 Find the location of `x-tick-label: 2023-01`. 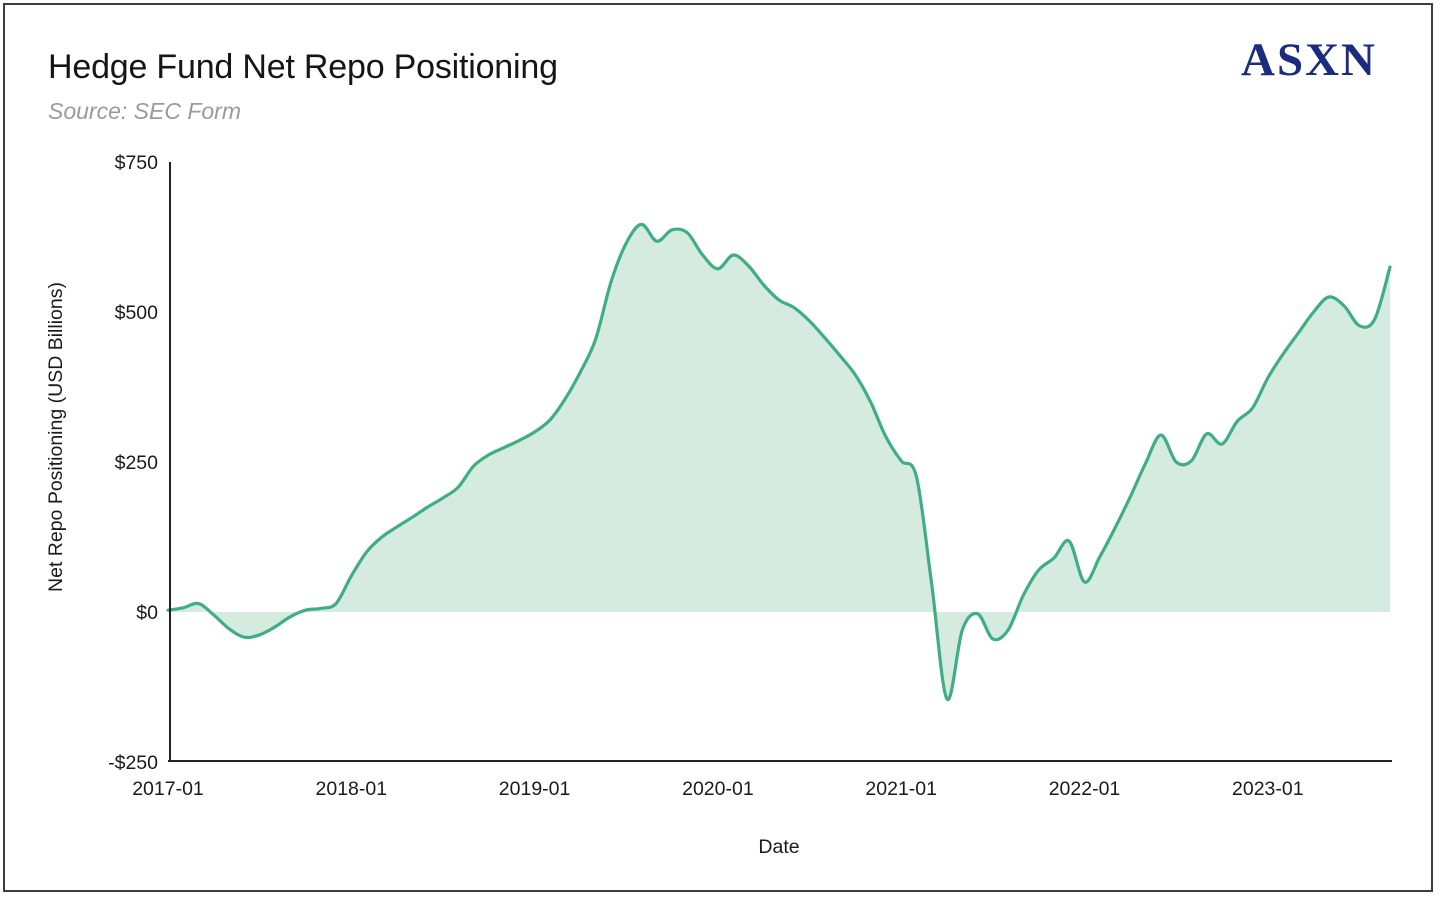

x-tick-label: 2023-01 is located at coordinates (1268, 789).